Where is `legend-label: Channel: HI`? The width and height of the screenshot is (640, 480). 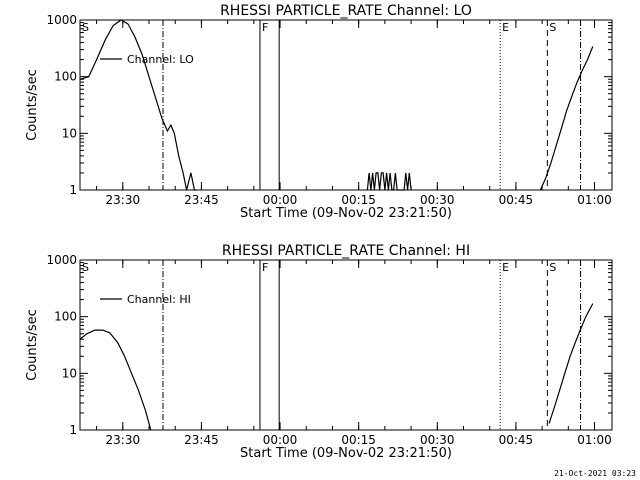
legend-label: Channel: HI is located at coordinates (159, 299).